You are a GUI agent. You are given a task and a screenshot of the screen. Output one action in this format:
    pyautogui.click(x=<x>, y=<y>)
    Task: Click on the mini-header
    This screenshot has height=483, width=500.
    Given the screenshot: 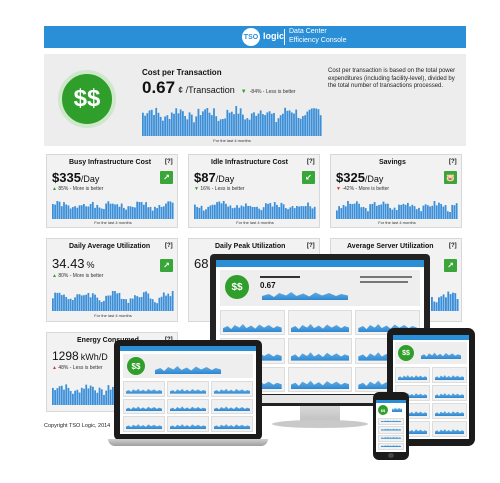 What is the action you would take?
    pyautogui.click(x=391, y=401)
    